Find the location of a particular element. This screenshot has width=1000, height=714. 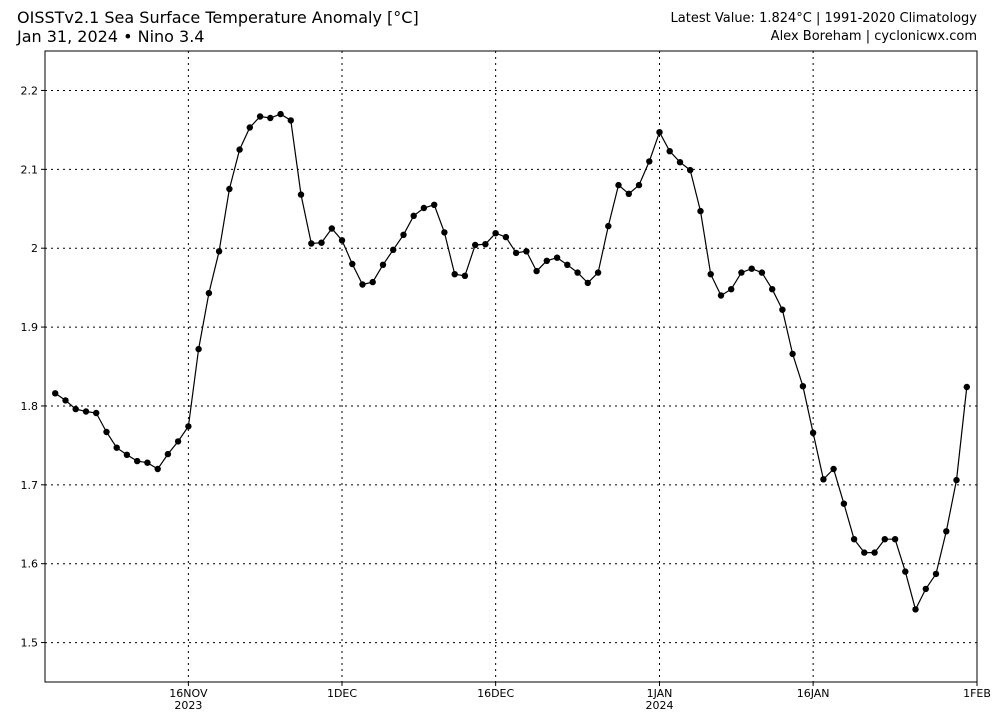

x-tick-year-label: 2023 is located at coordinates (188, 705).